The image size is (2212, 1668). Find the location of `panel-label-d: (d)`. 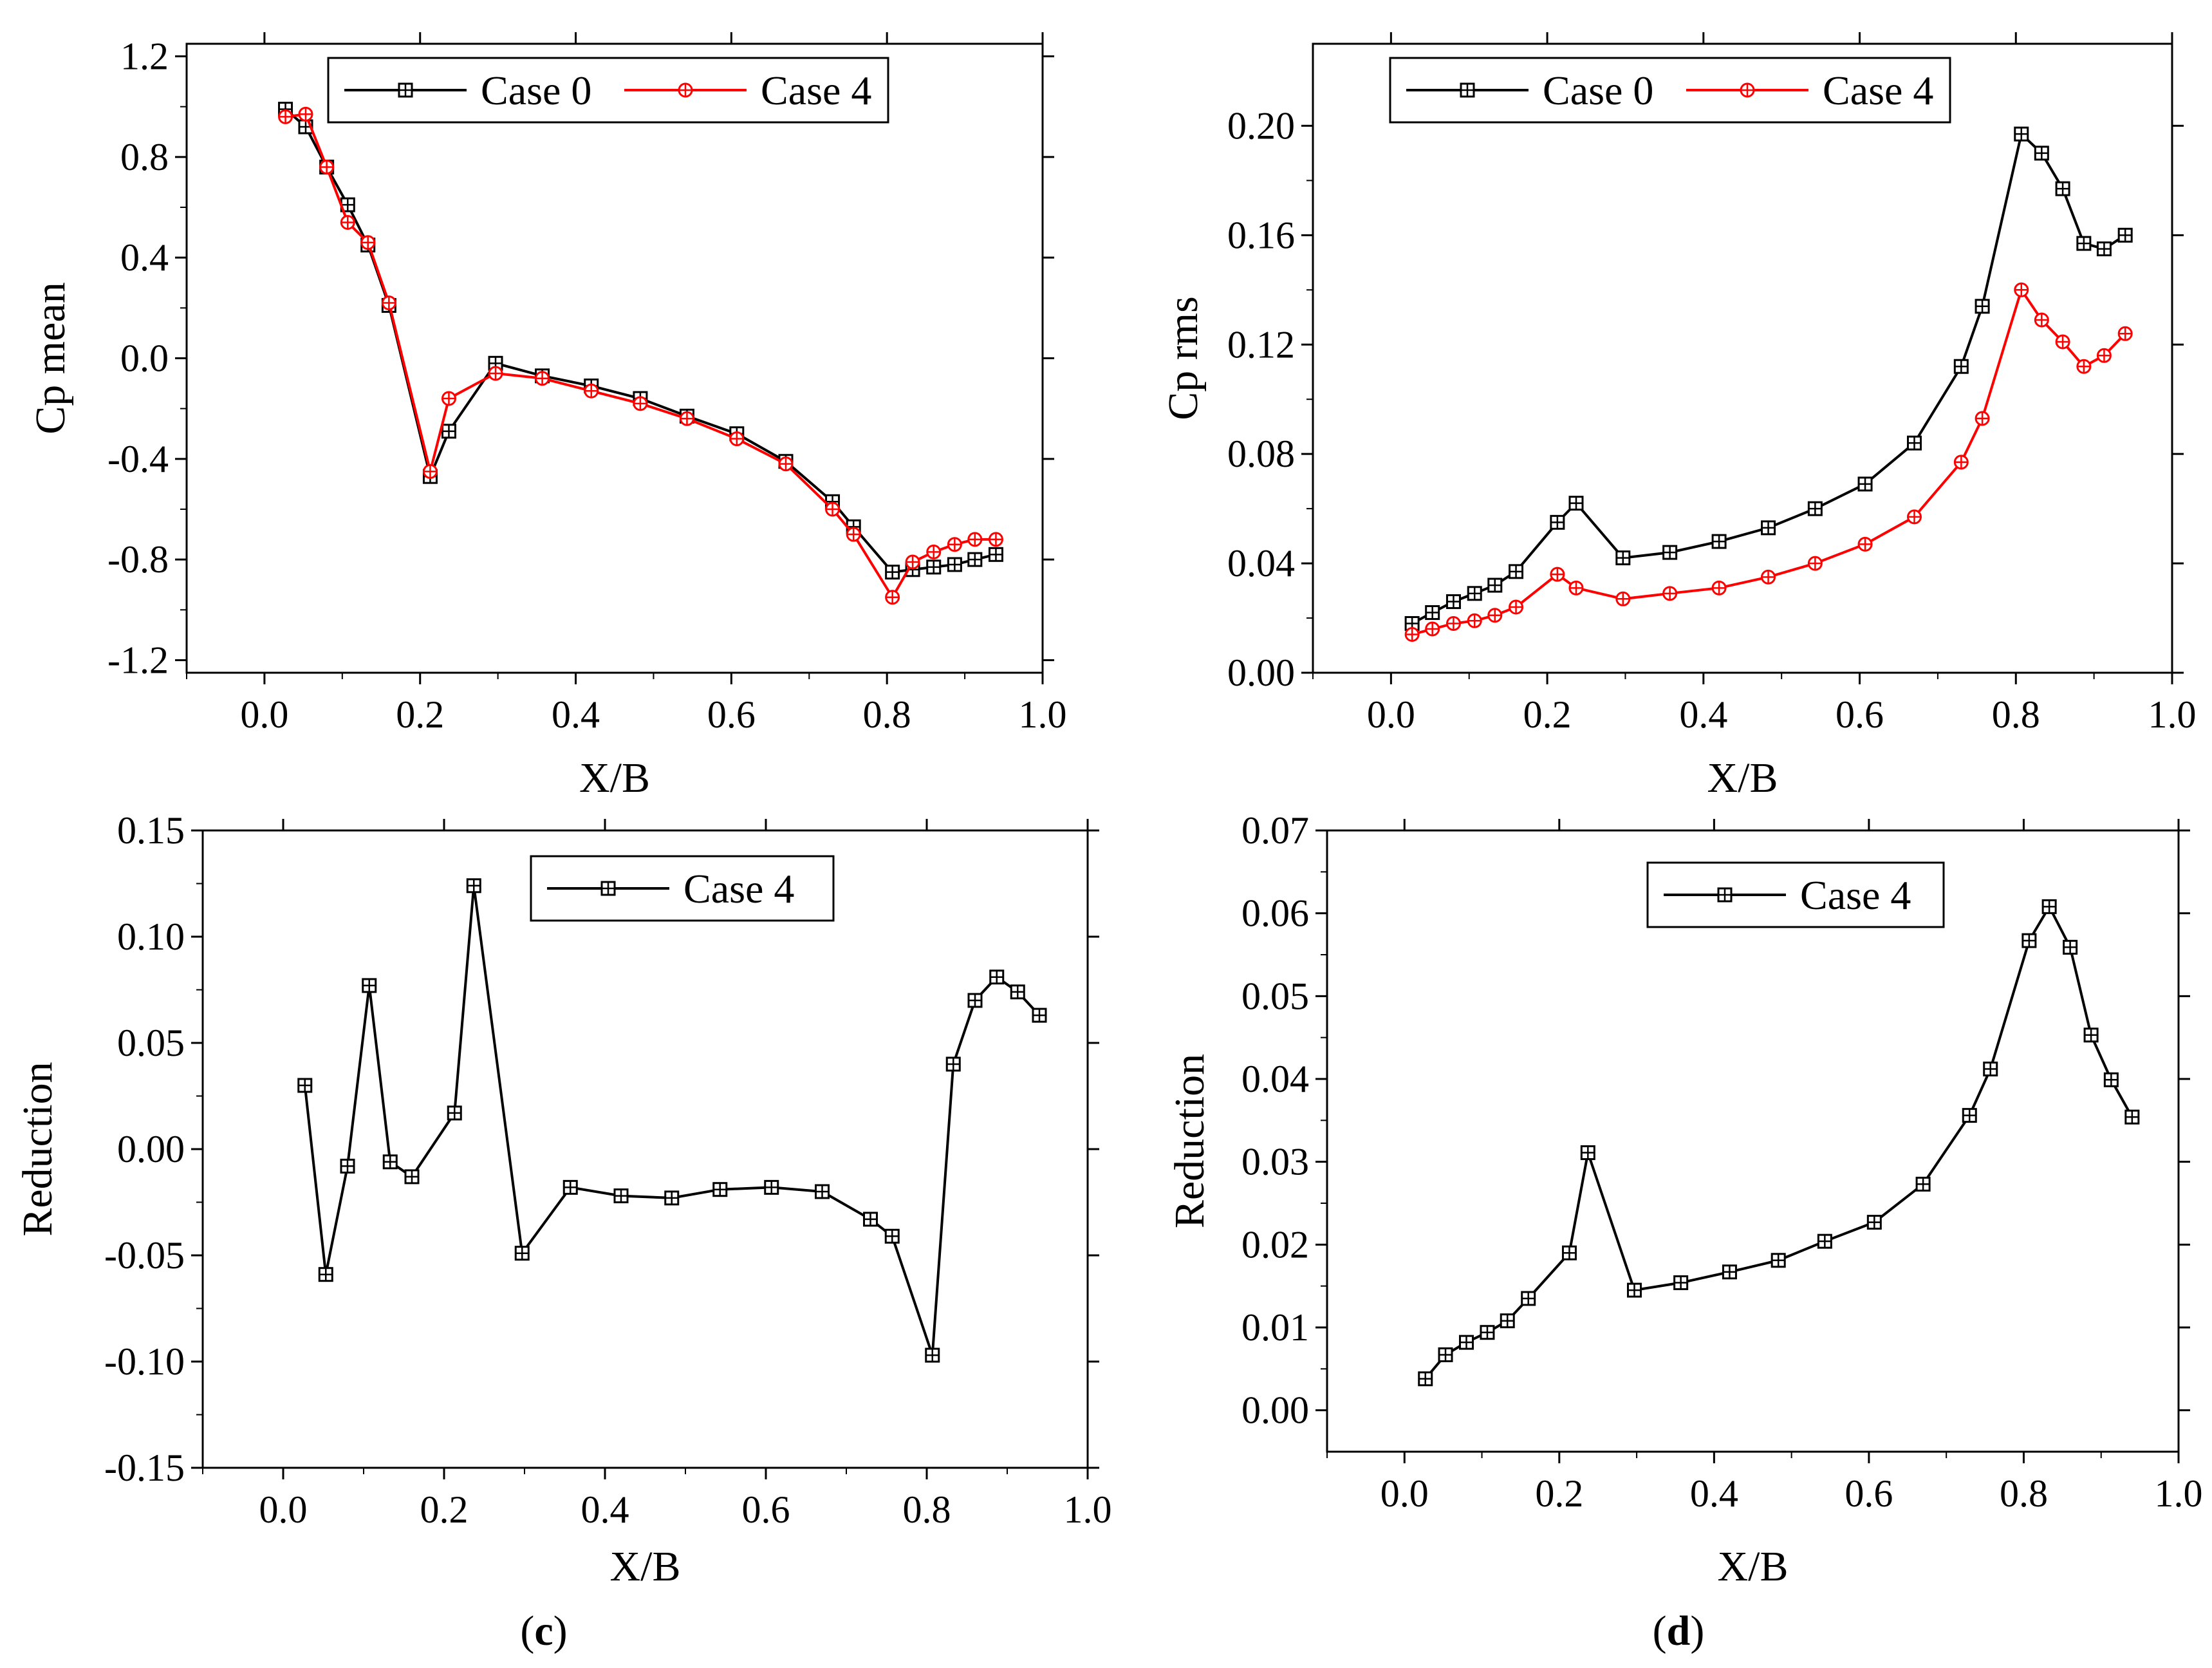

panel-label-d: (d) is located at coordinates (1679, 1630).